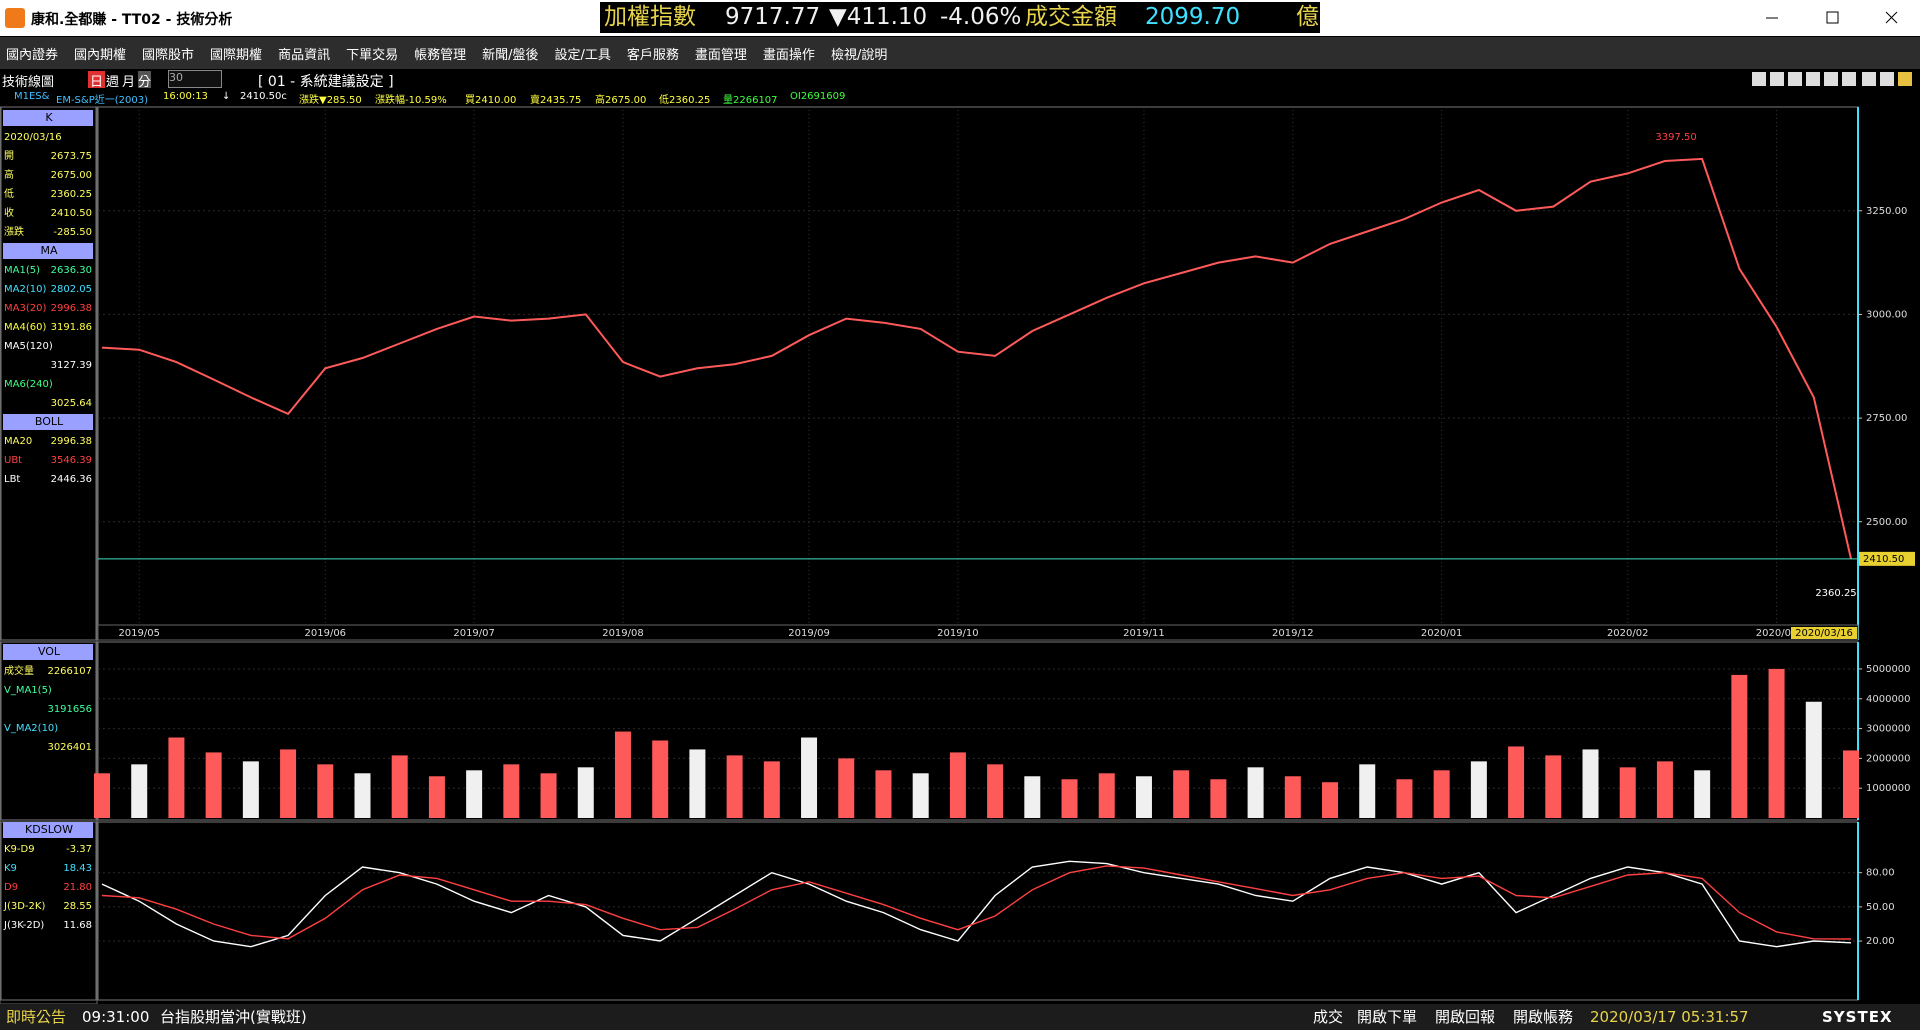  Describe the element at coordinates (129, 82) in the screenshot. I see `period: 月` at that location.